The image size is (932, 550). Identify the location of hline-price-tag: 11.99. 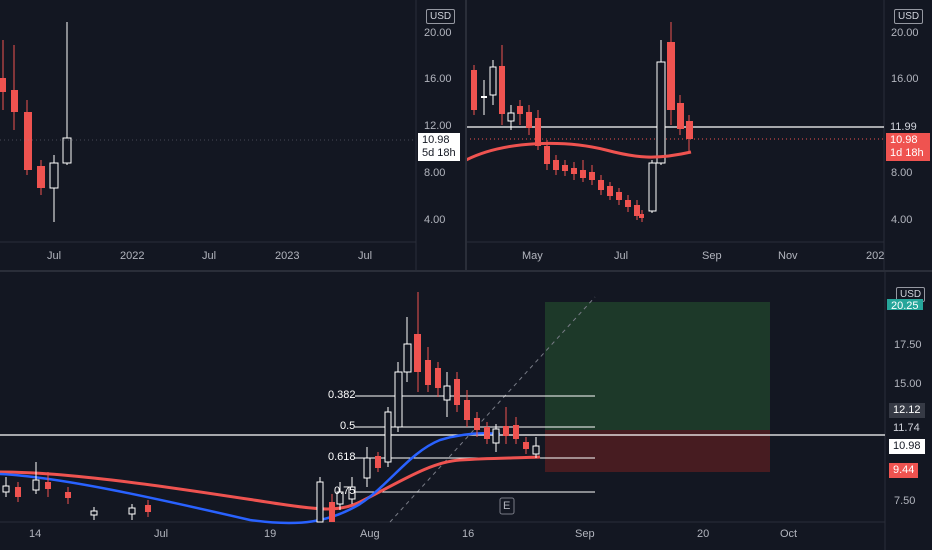
(903, 127).